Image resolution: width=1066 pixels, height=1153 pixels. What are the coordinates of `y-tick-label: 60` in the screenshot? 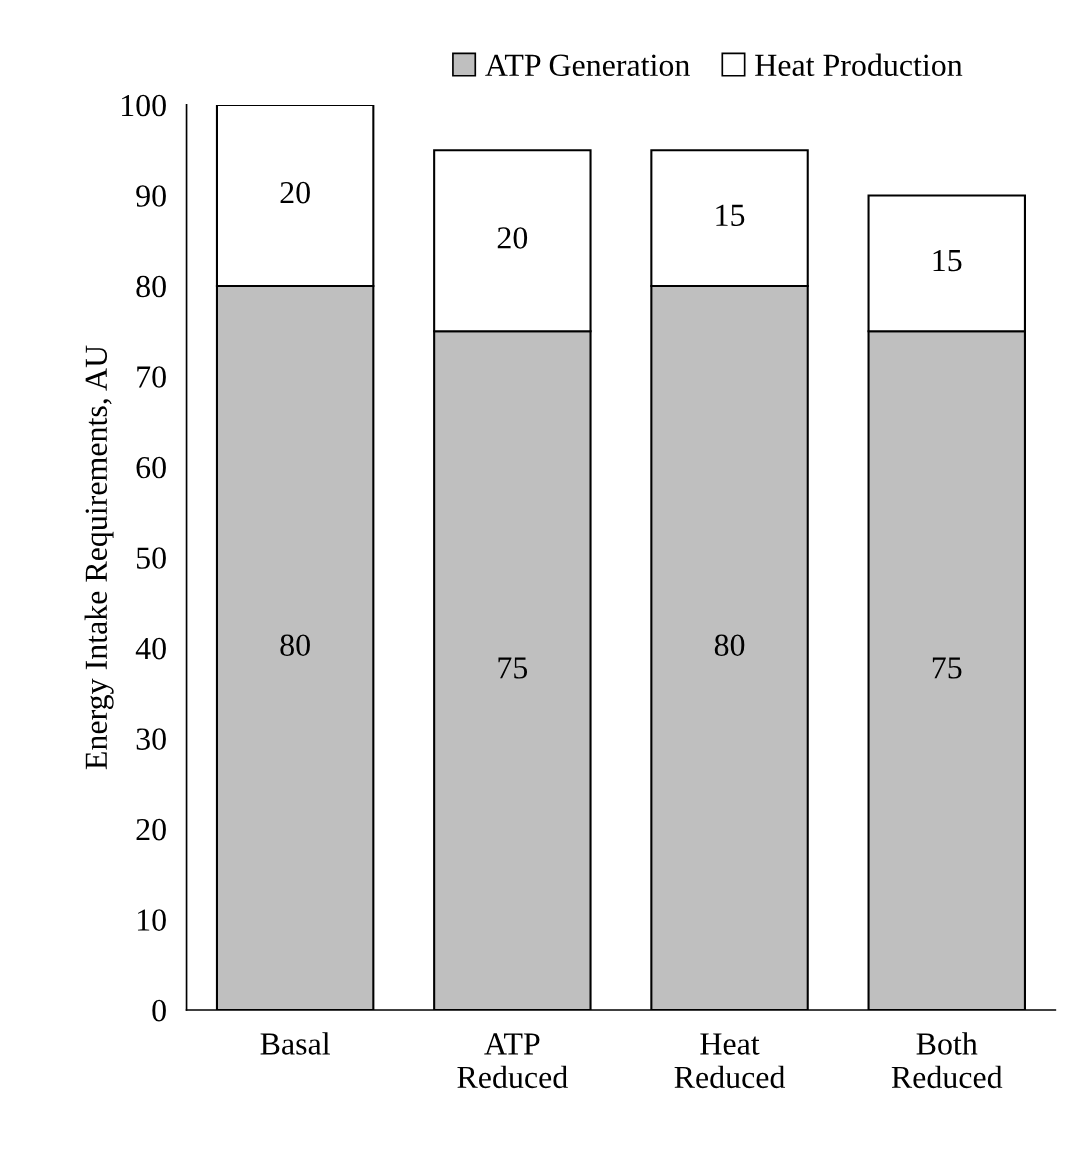 It's located at (151, 467).